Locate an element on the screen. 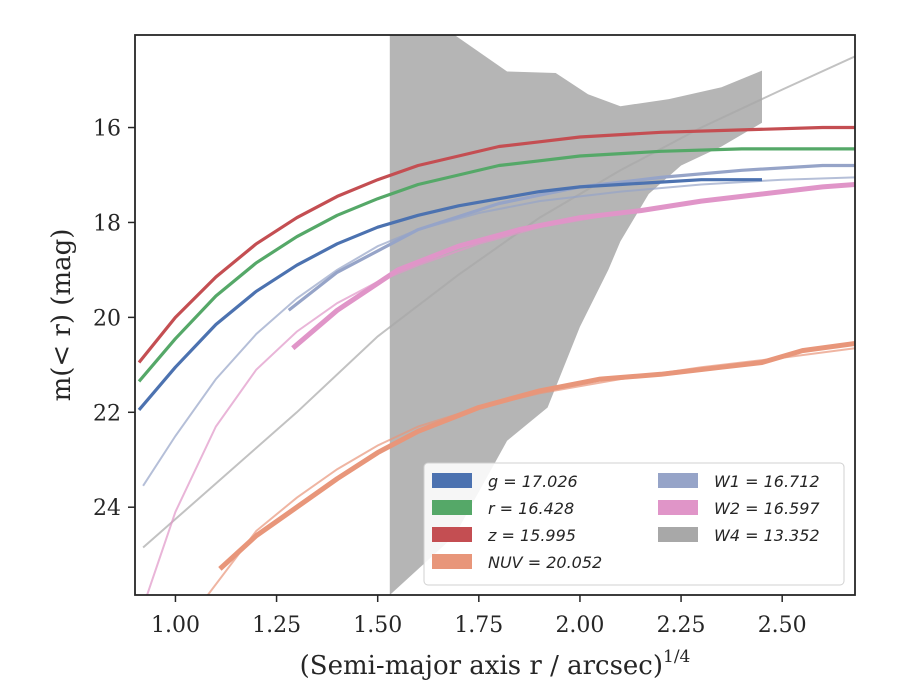 The image size is (900, 700). y-tick-label: 20 is located at coordinates (107, 318).